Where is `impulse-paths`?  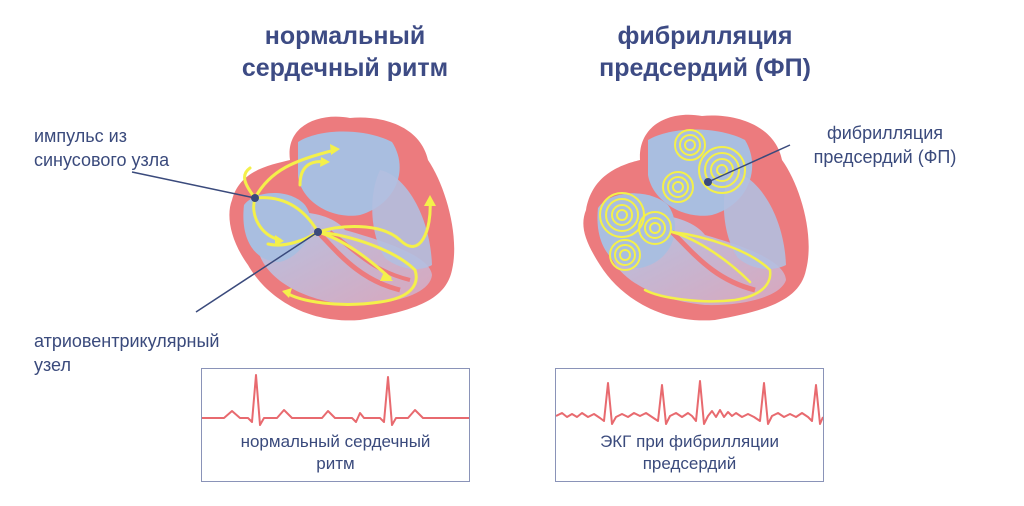
impulse-paths is located at coordinates (337, 227).